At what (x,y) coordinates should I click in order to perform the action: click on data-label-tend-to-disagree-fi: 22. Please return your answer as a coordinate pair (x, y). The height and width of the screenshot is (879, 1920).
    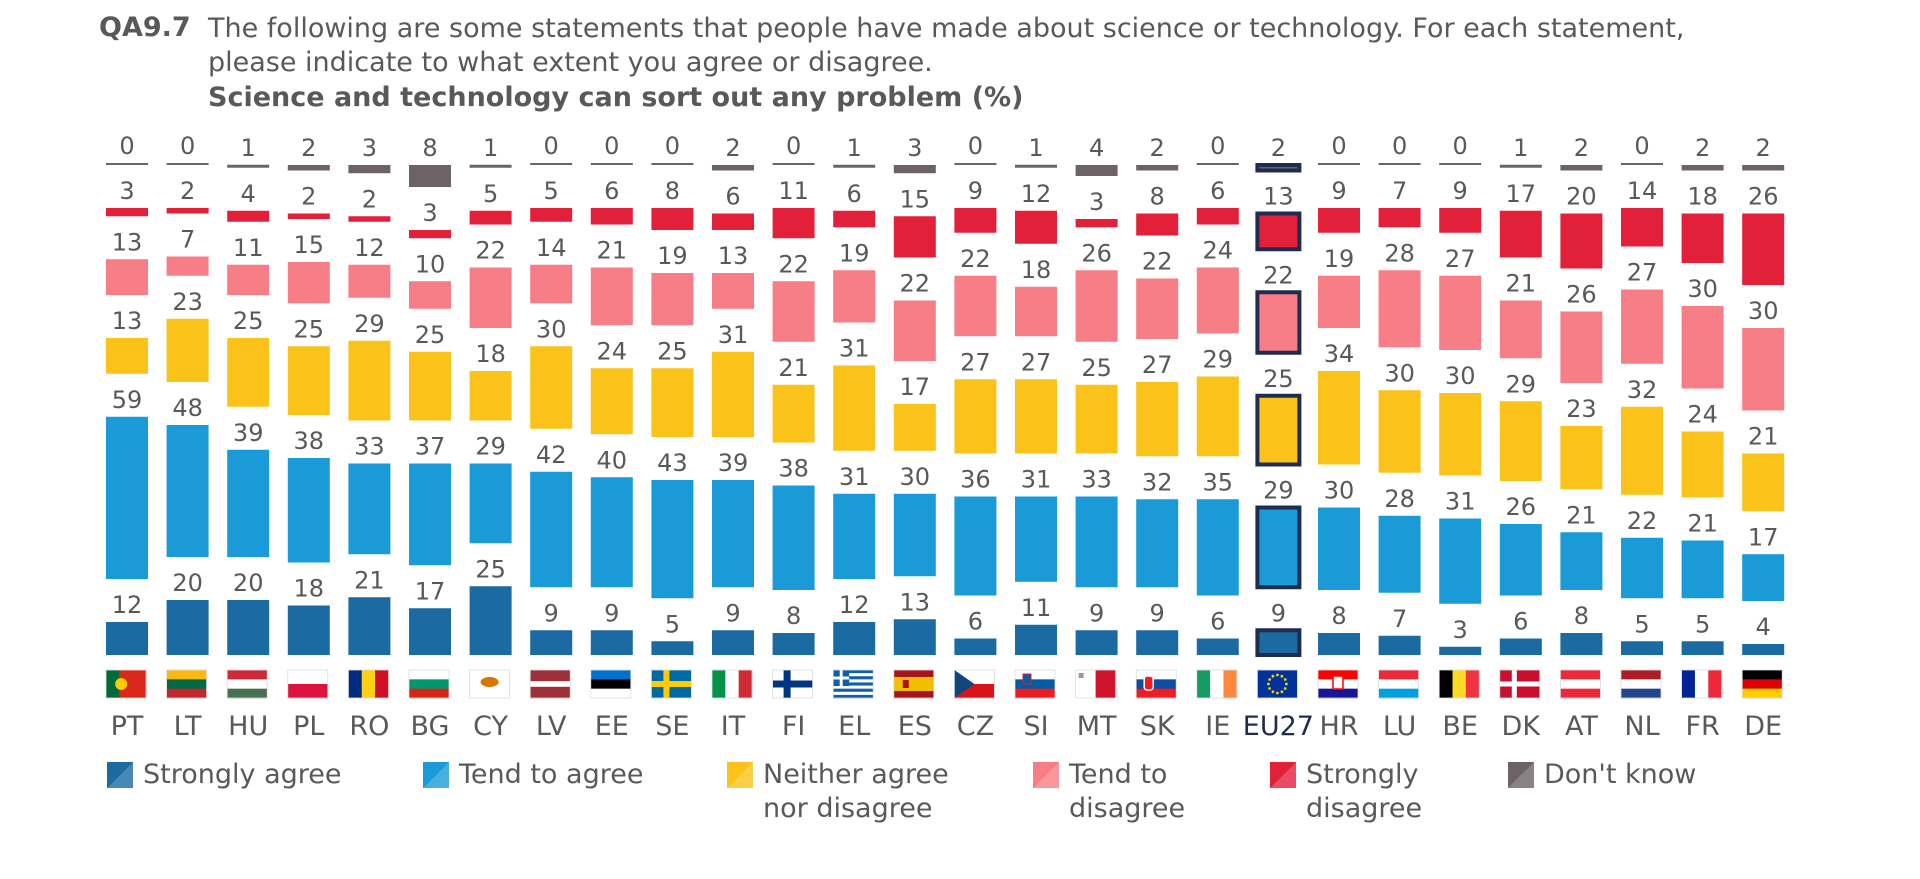
    Looking at the image, I should click on (793, 264).